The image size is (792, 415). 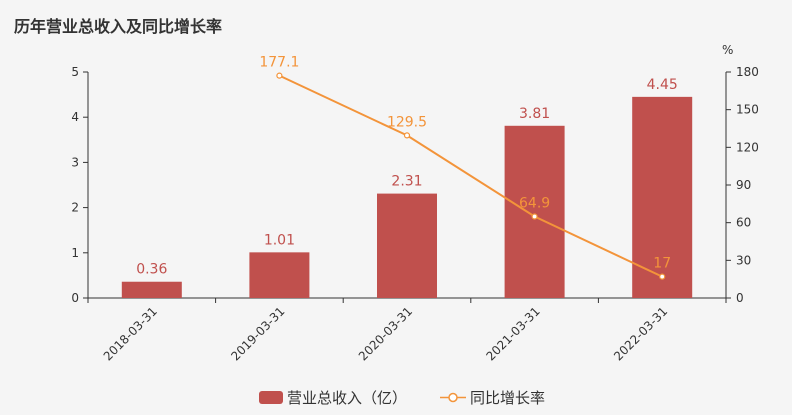 What do you see at coordinates (743, 260) in the screenshot?
I see `right-tick-label: 30` at bounding box center [743, 260].